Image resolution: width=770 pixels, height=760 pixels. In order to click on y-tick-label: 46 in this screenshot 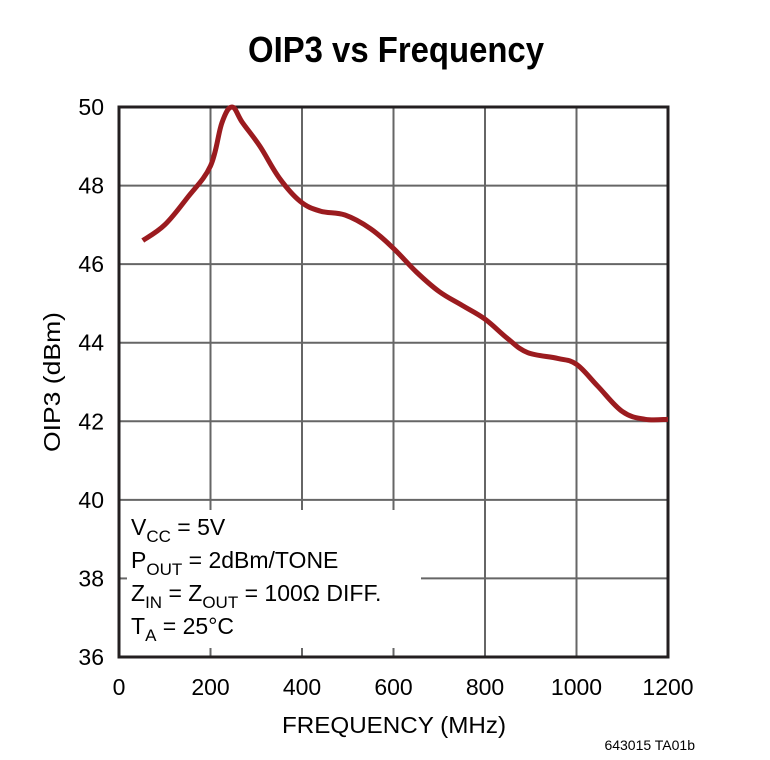, I will do `click(91, 264)`.